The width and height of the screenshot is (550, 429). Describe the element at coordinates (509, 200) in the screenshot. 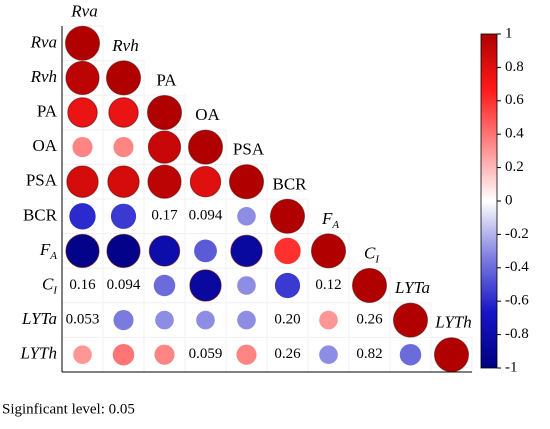

I see `colorbar-tick-label: 0` at that location.